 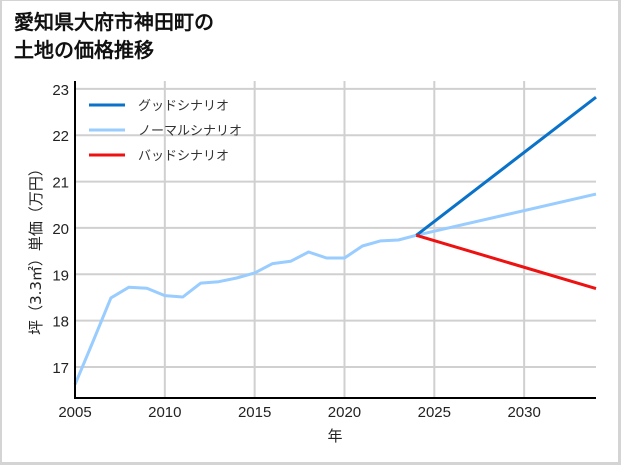 I want to click on y-tick-label: 22, so click(x=60, y=136).